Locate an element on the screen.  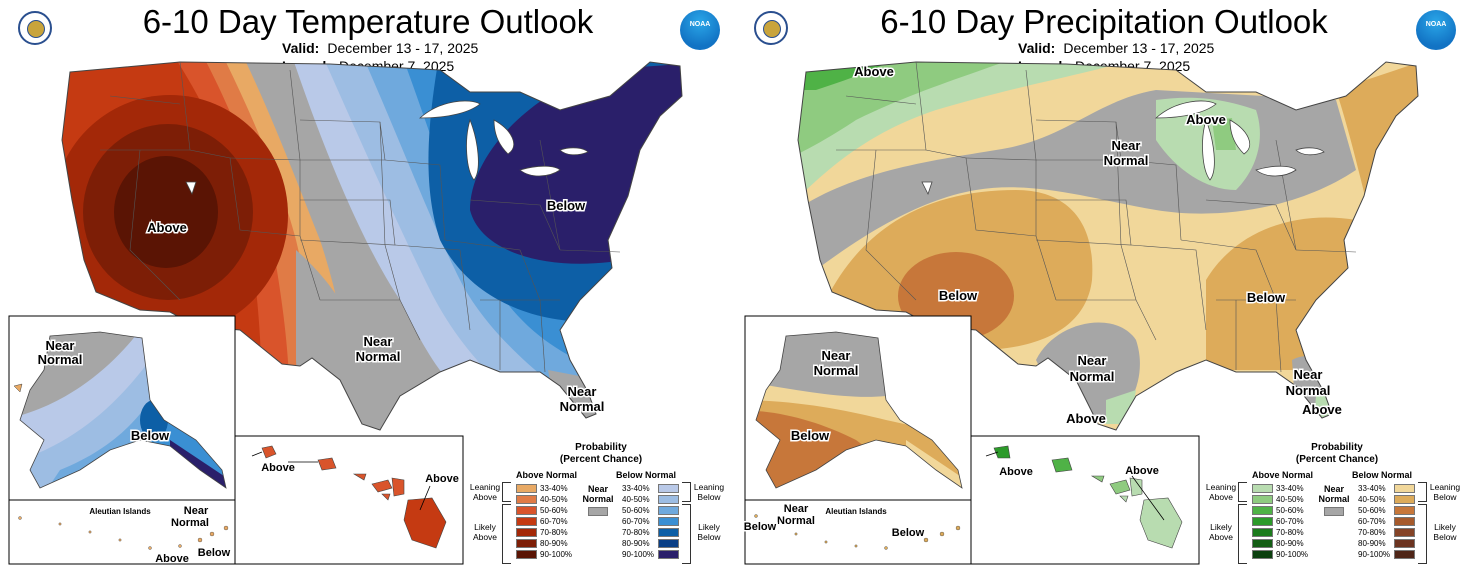
label-above-west: Above is located at coordinates (167, 227).